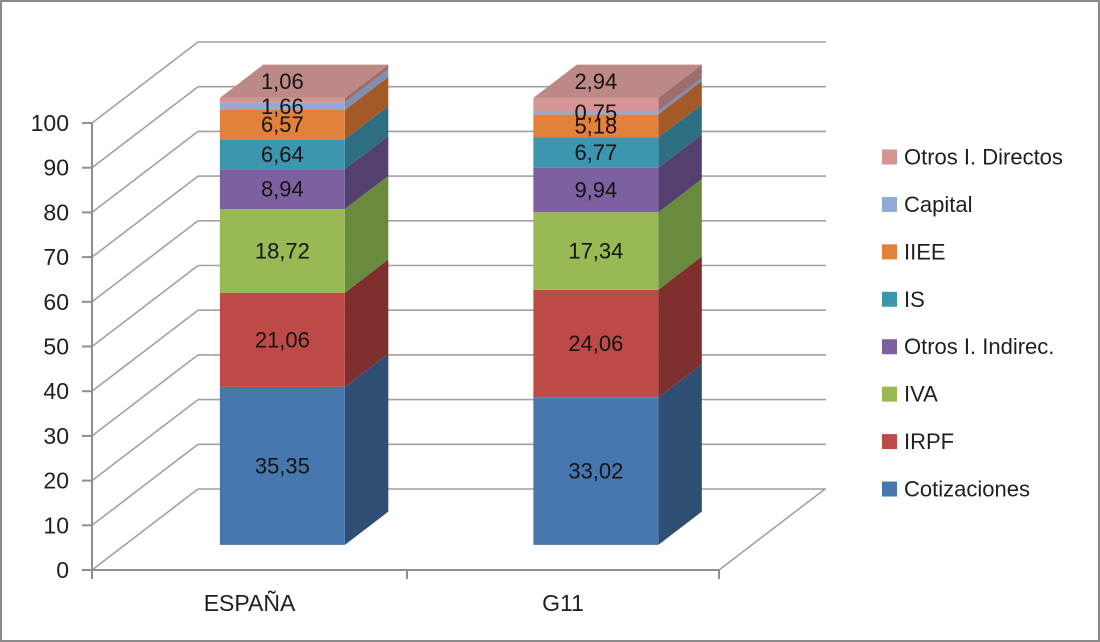 The height and width of the screenshot is (642, 1100). I want to click on y-tick-label: 40, so click(56, 391).